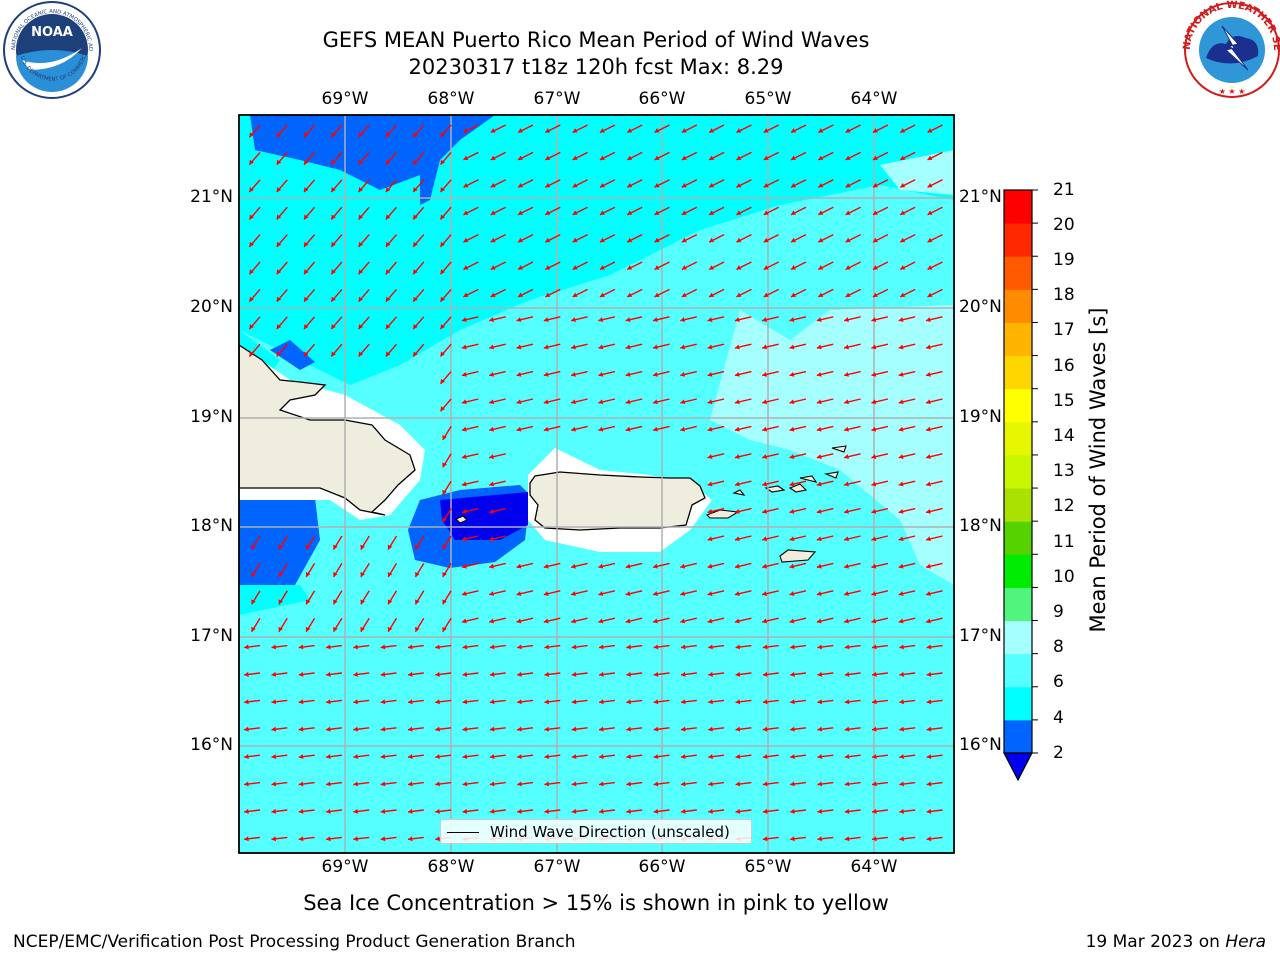 The height and width of the screenshot is (960, 1280). What do you see at coordinates (1058, 753) in the screenshot?
I see `colorbar-tick-label: 2` at bounding box center [1058, 753].